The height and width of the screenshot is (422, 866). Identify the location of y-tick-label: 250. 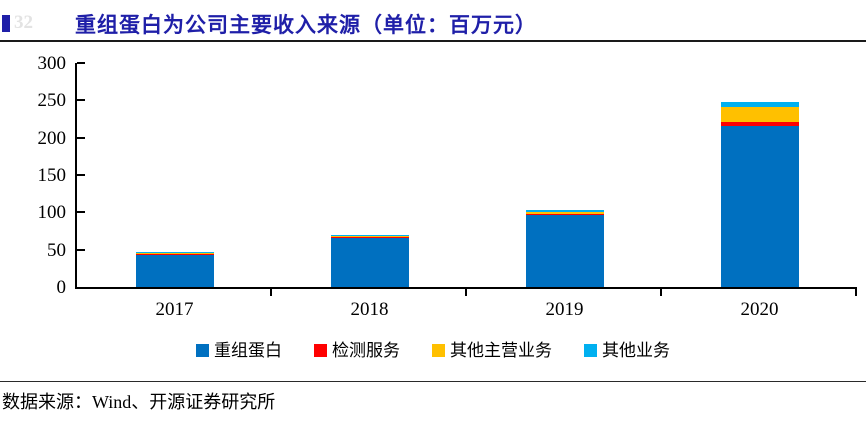
(52, 101).